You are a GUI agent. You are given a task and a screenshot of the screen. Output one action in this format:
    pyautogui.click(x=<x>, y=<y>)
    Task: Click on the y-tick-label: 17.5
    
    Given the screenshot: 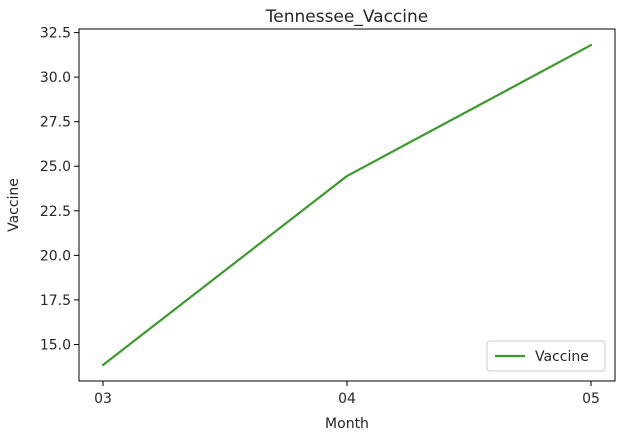 What is the action you would take?
    pyautogui.click(x=55, y=301)
    